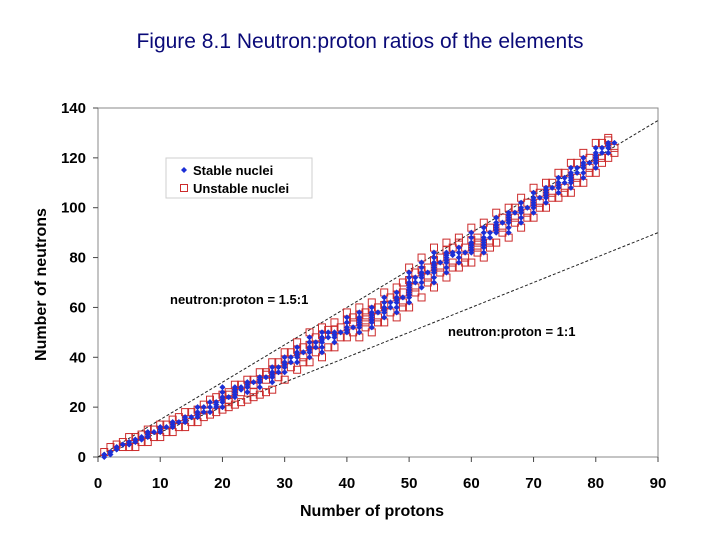 The width and height of the screenshot is (720, 540). What do you see at coordinates (184, 188) in the screenshot?
I see `legend-marker-unstable` at bounding box center [184, 188].